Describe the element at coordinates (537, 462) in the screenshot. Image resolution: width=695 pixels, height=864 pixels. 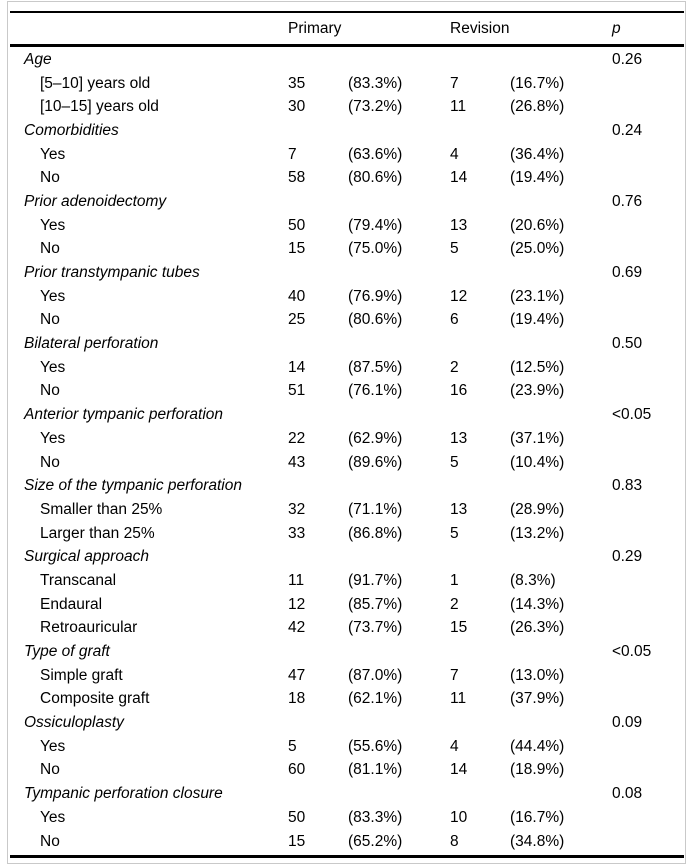
I see `cell-revision-pct: (10.4%)` at that location.